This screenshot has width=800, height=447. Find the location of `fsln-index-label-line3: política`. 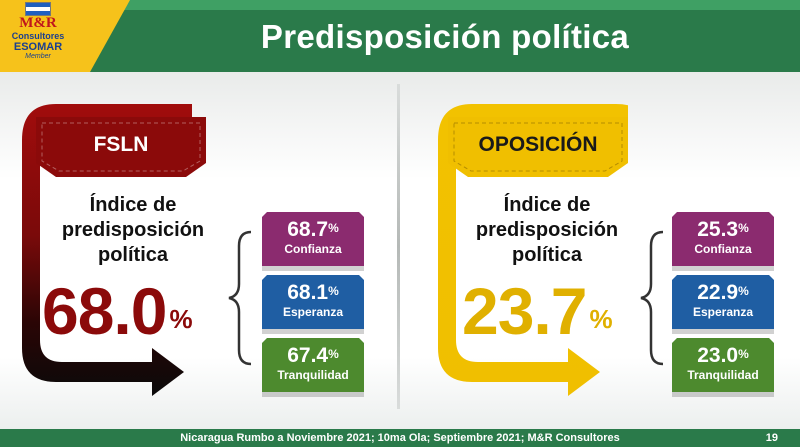

fsln-index-label-line3: política is located at coordinates (132, 255).